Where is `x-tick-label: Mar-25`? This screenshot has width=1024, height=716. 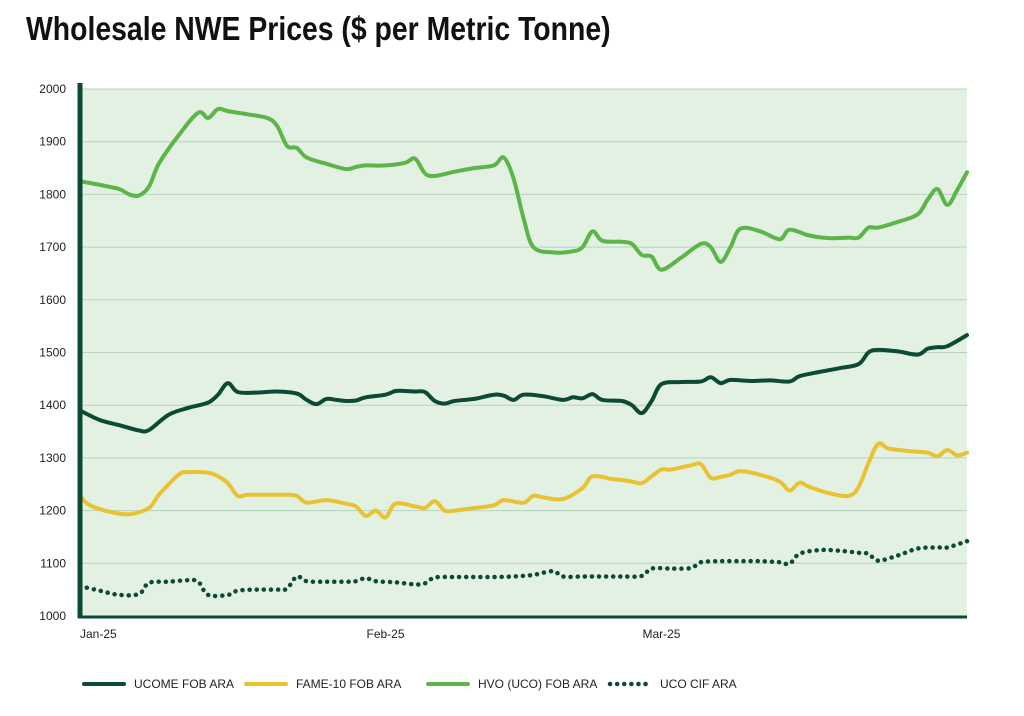
x-tick-label: Mar-25 is located at coordinates (661, 634).